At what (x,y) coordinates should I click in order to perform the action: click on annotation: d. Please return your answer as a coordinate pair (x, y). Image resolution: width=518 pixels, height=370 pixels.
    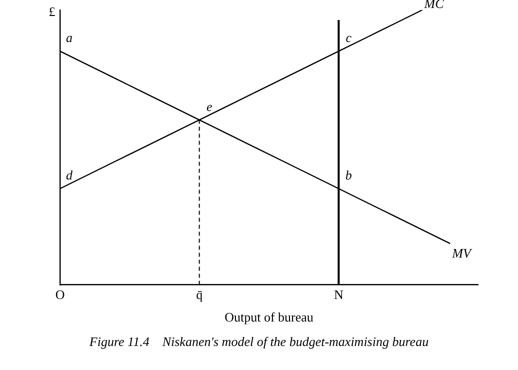
    Looking at the image, I should click on (69, 175).